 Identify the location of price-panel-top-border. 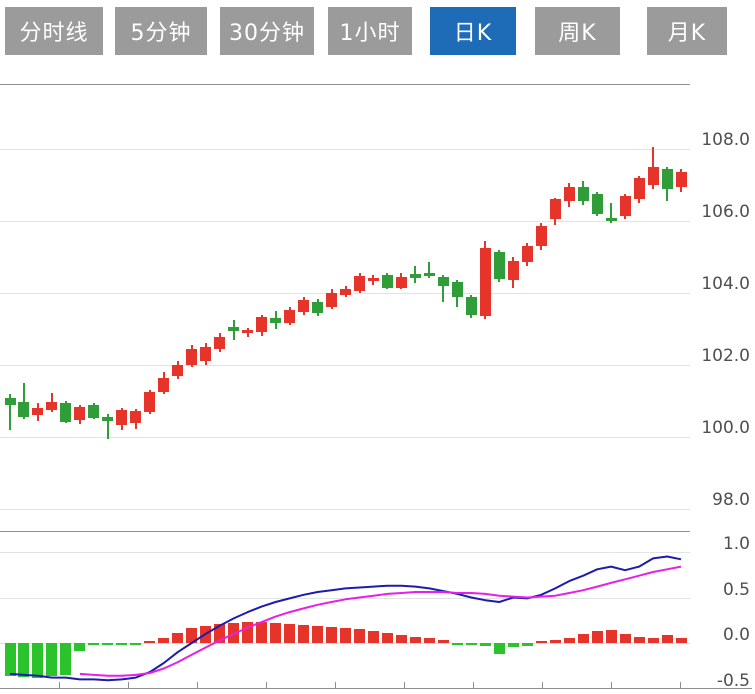
(345, 84).